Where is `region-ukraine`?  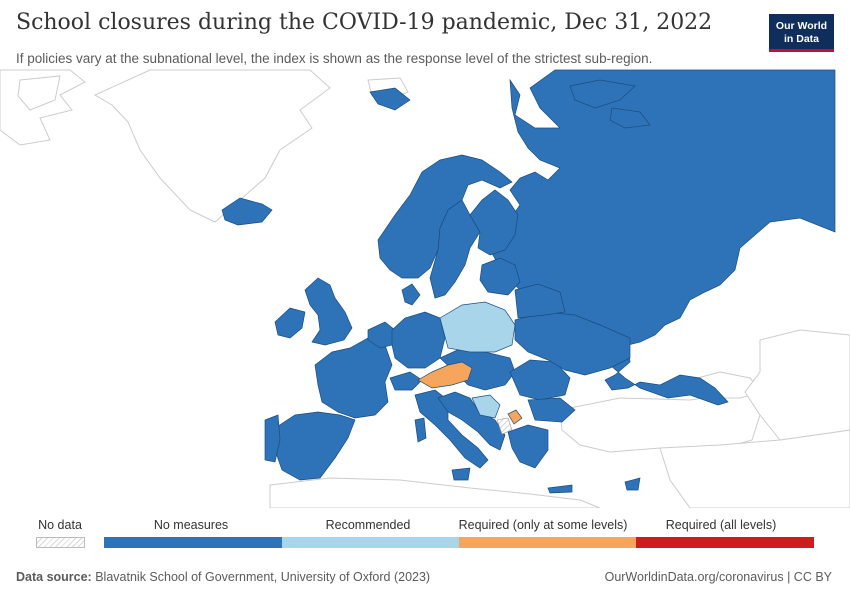
region-ukraine is located at coordinates (572, 343).